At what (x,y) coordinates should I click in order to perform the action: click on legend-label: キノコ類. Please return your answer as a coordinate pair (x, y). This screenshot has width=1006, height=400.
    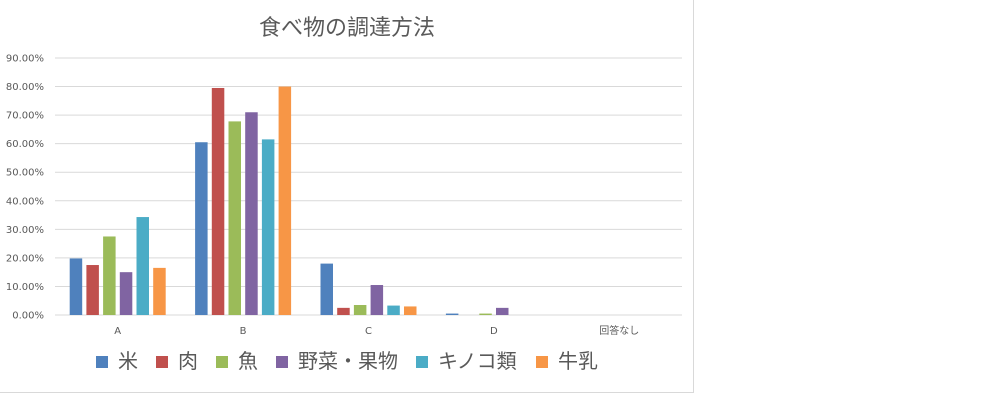
    Looking at the image, I should click on (477, 361).